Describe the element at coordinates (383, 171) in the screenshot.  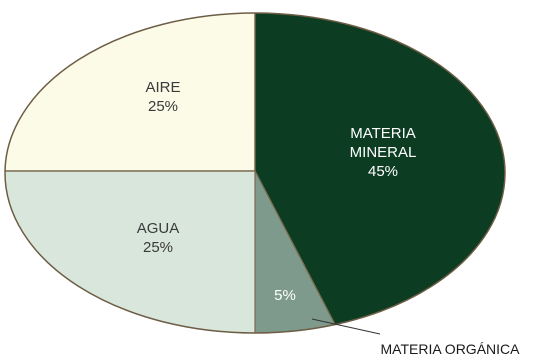
I see `slice-label-mineral-value: 45%` at that location.